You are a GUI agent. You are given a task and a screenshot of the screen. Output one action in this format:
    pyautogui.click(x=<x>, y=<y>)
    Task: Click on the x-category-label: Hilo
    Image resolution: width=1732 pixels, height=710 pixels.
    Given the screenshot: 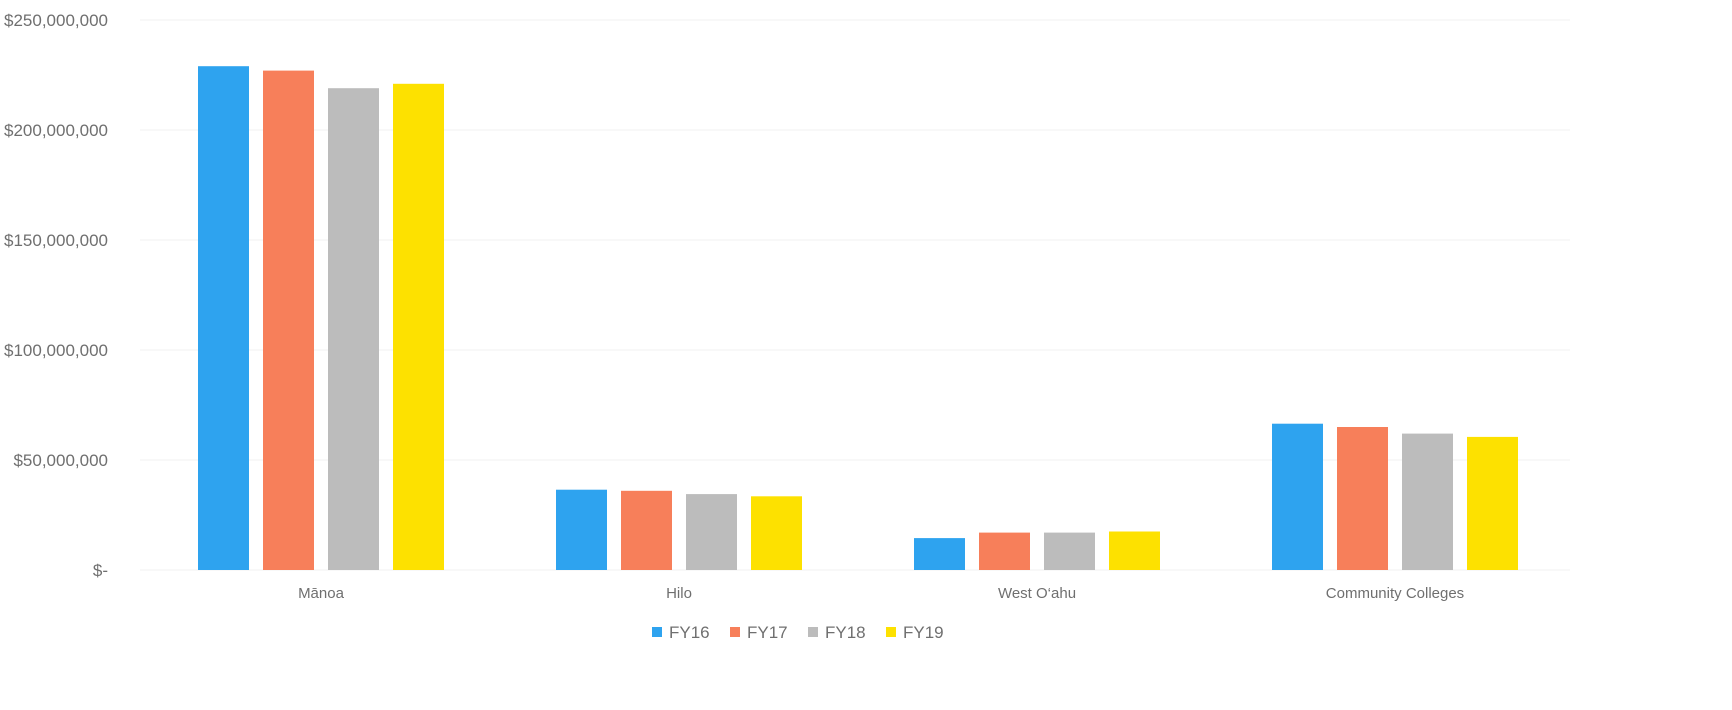 What is the action you would take?
    pyautogui.click(x=679, y=593)
    